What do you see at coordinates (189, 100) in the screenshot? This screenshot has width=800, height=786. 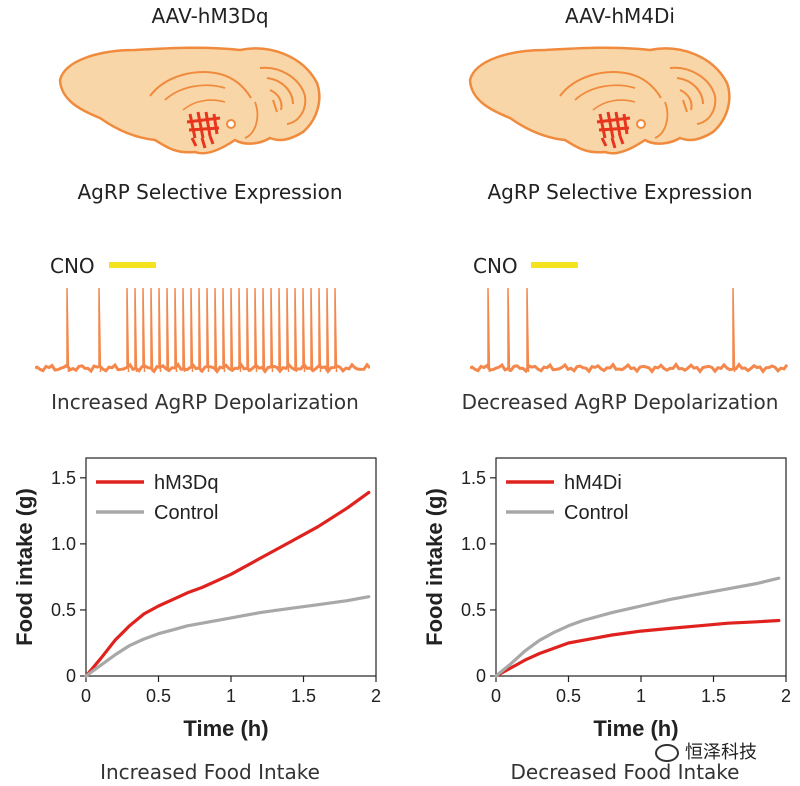 I see `brain-illustration-left` at bounding box center [189, 100].